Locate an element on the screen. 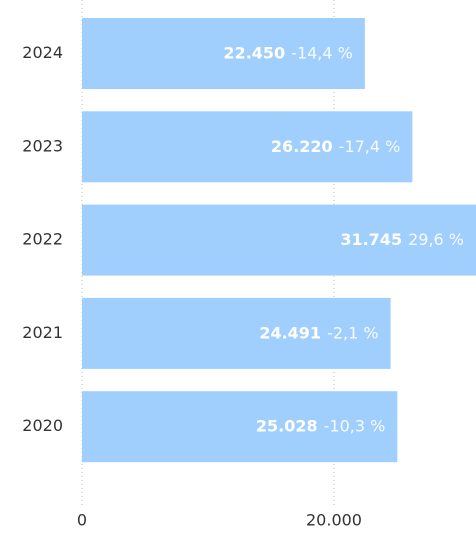 The image size is (476, 534). data-label: 22.450 -14,4 % is located at coordinates (287, 52).